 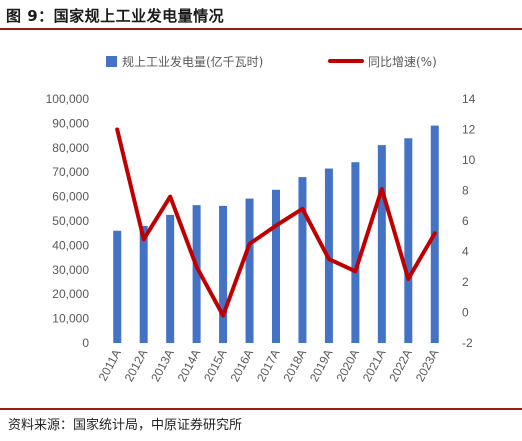 I want to click on left-tick-label: 0, so click(x=85, y=343).